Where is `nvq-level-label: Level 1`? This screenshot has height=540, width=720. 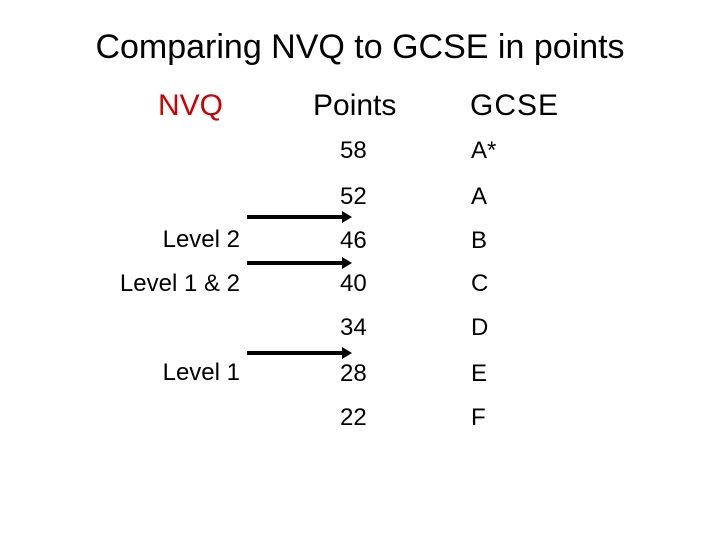
nvq-level-label: Level 1 is located at coordinates (201, 372).